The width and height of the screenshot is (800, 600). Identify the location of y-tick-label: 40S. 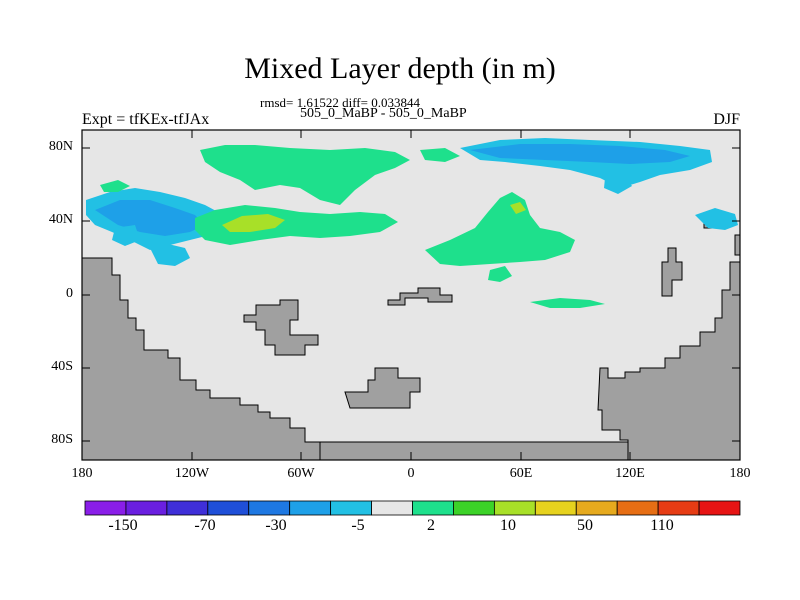
(62, 366).